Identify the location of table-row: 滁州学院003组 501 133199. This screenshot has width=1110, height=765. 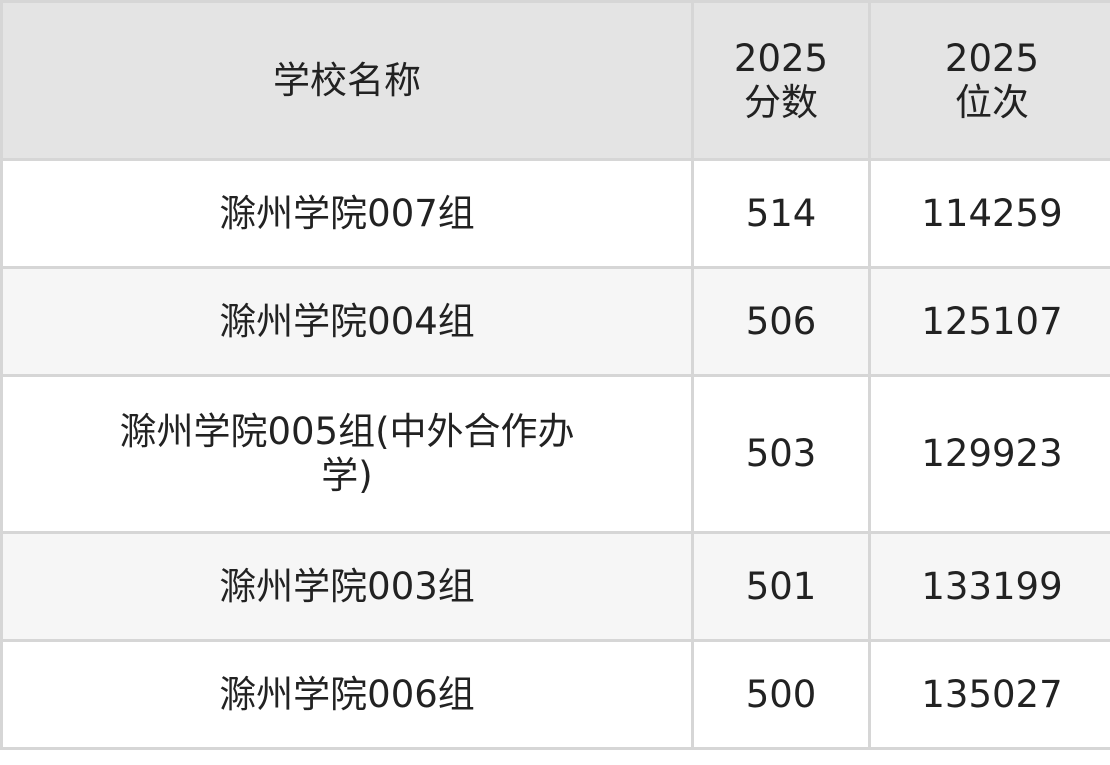
(555, 586).